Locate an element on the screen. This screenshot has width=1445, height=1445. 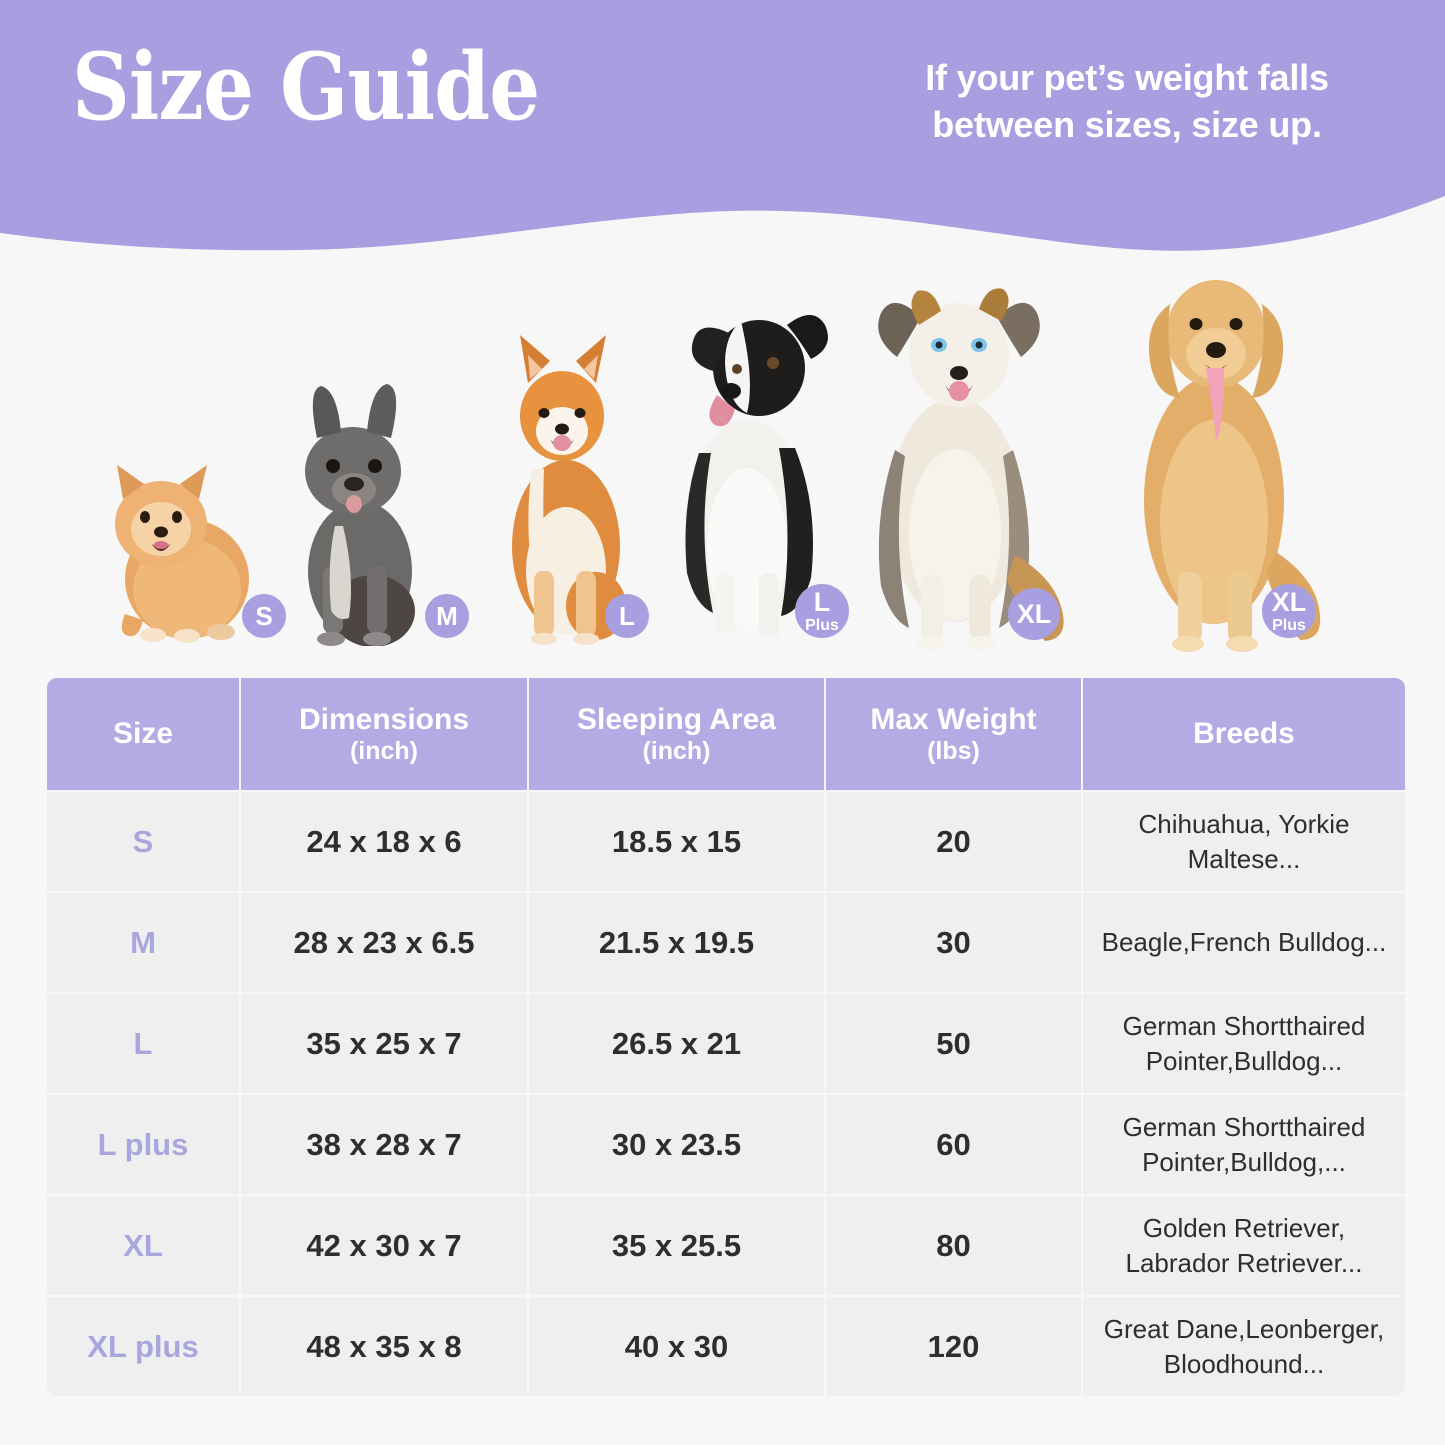
cell-size: XL plus is located at coordinates (143, 1346).